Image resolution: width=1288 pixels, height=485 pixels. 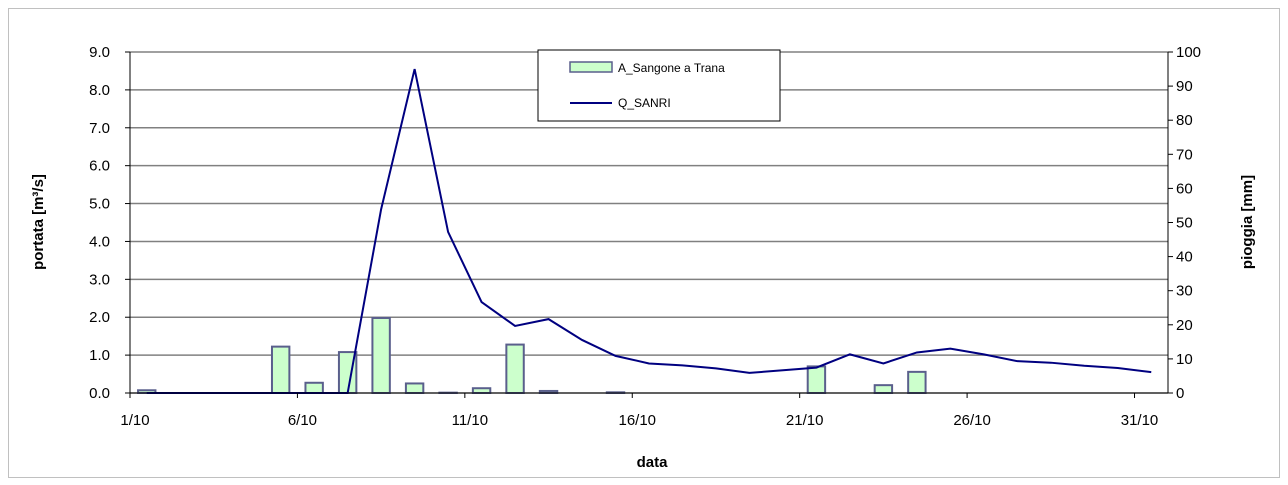 I want to click on legend-bar-swatch, so click(x=591, y=67).